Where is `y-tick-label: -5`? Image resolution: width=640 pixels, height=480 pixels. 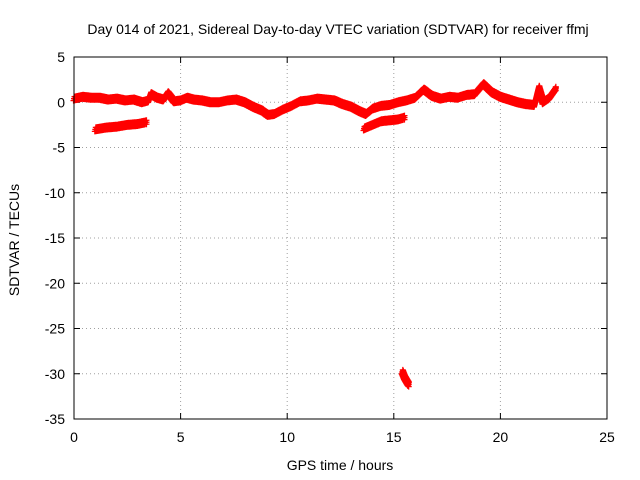
y-tick-label: -5 is located at coordinates (59, 148).